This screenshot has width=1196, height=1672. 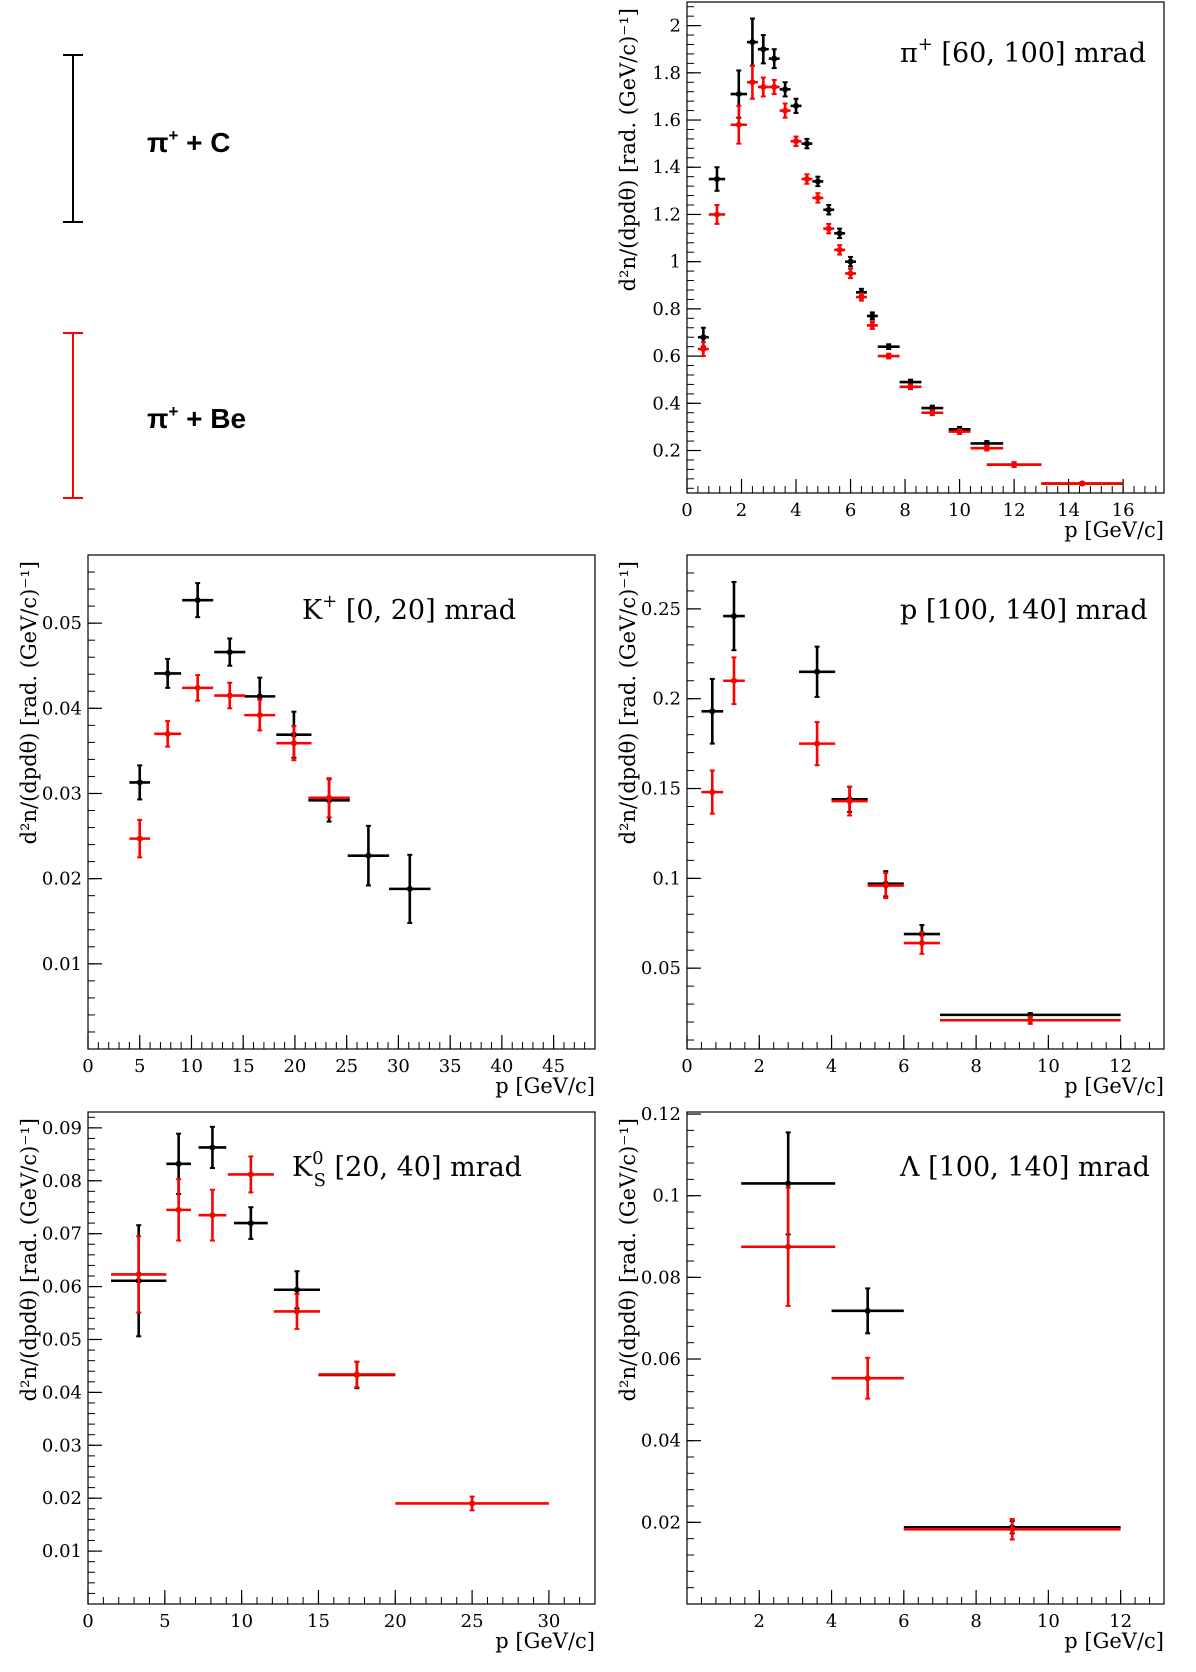 I want to click on y-tick-label: 0.8, so click(x=666, y=309).